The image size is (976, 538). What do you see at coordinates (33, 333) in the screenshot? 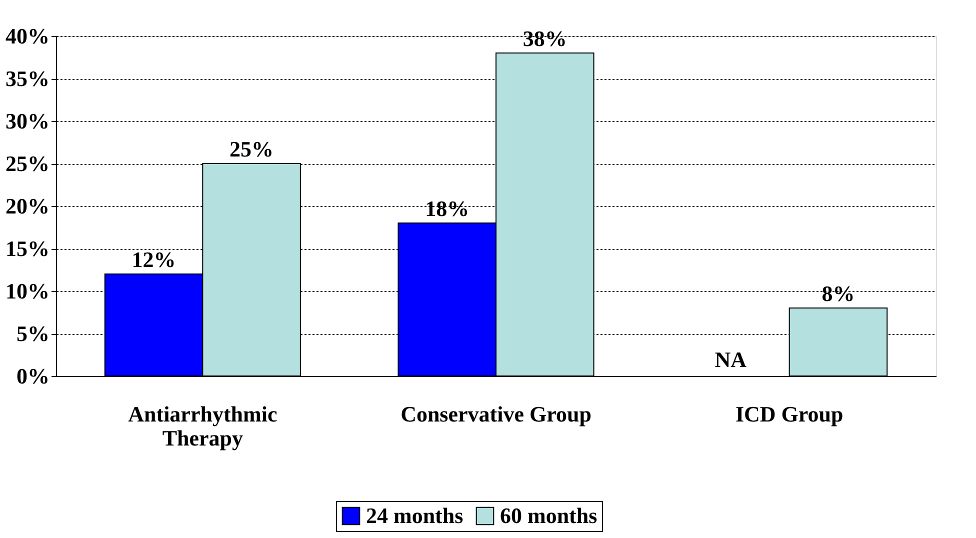
I see `y-tick-label: 5%` at bounding box center [33, 333].